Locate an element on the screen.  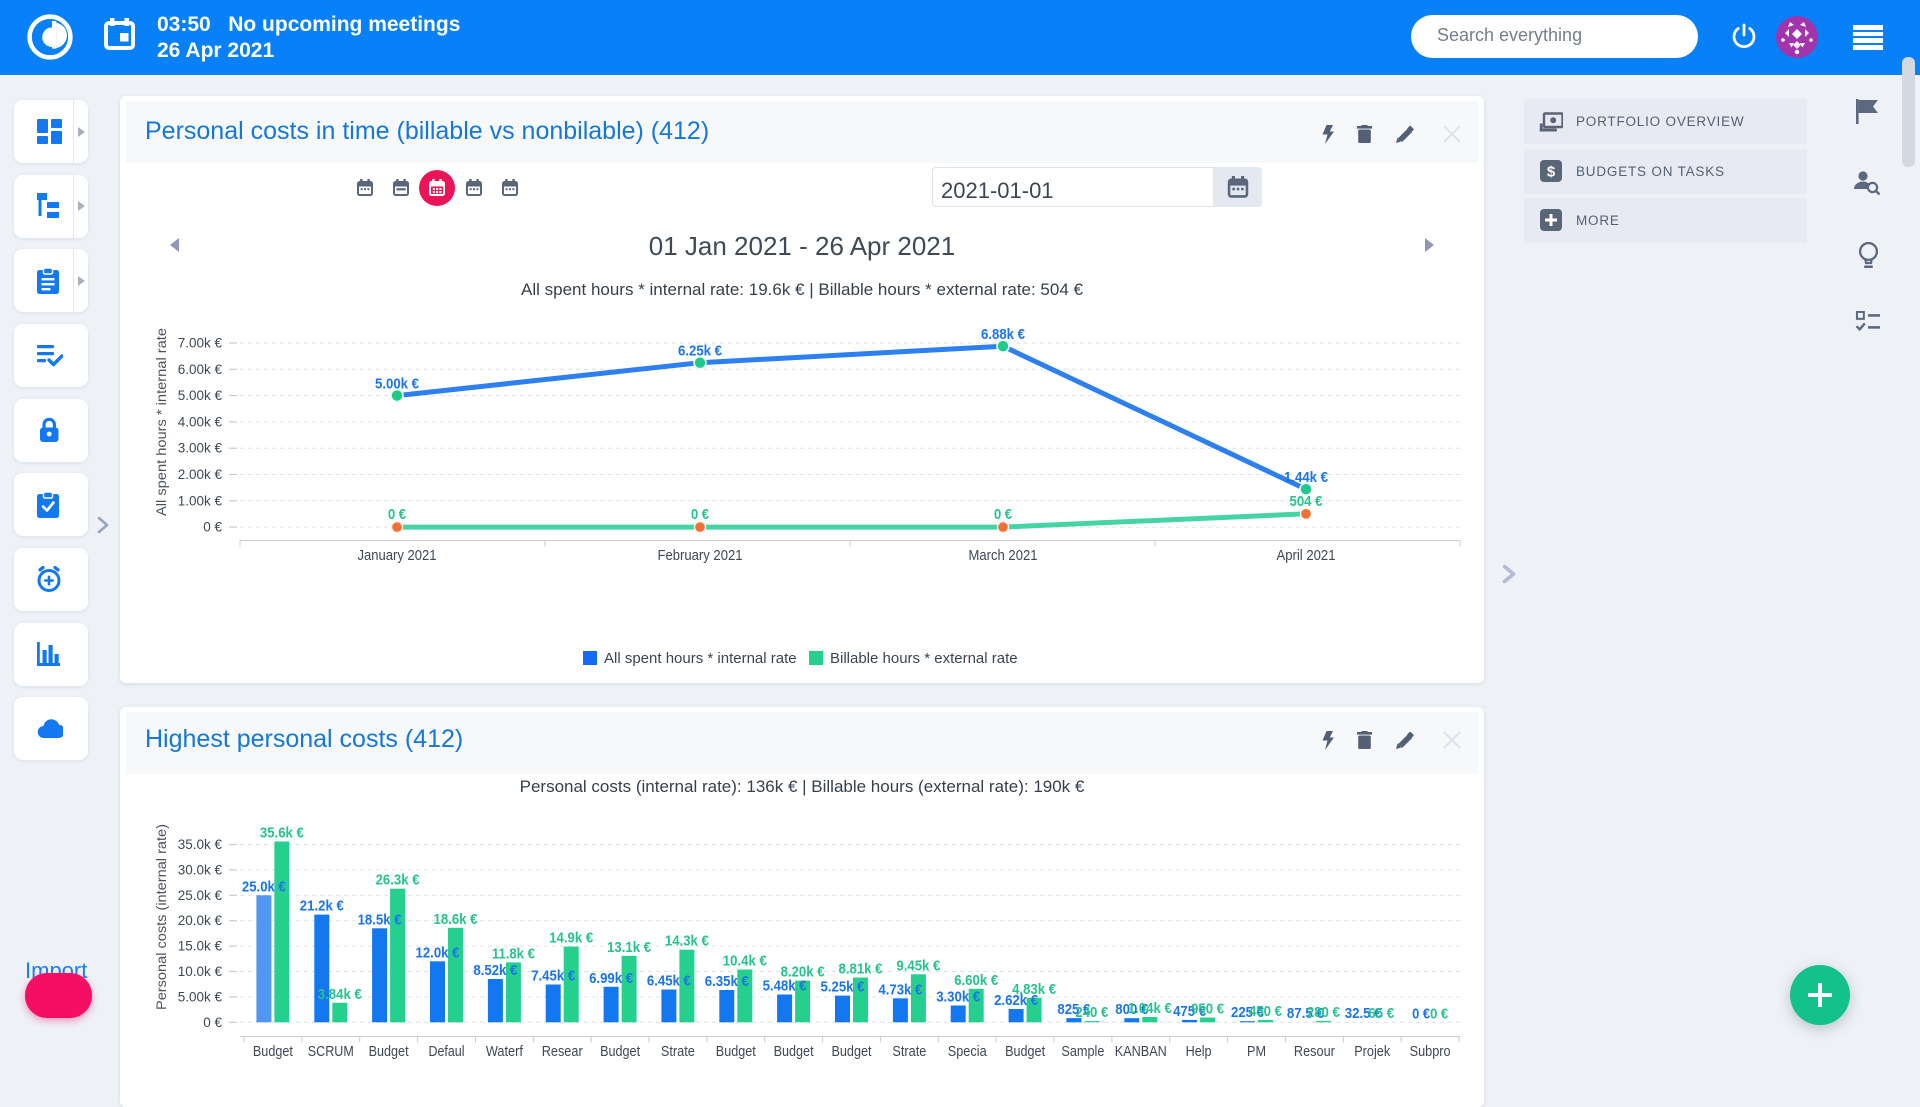
svg-text: 4.00k € is located at coordinates (200, 421).